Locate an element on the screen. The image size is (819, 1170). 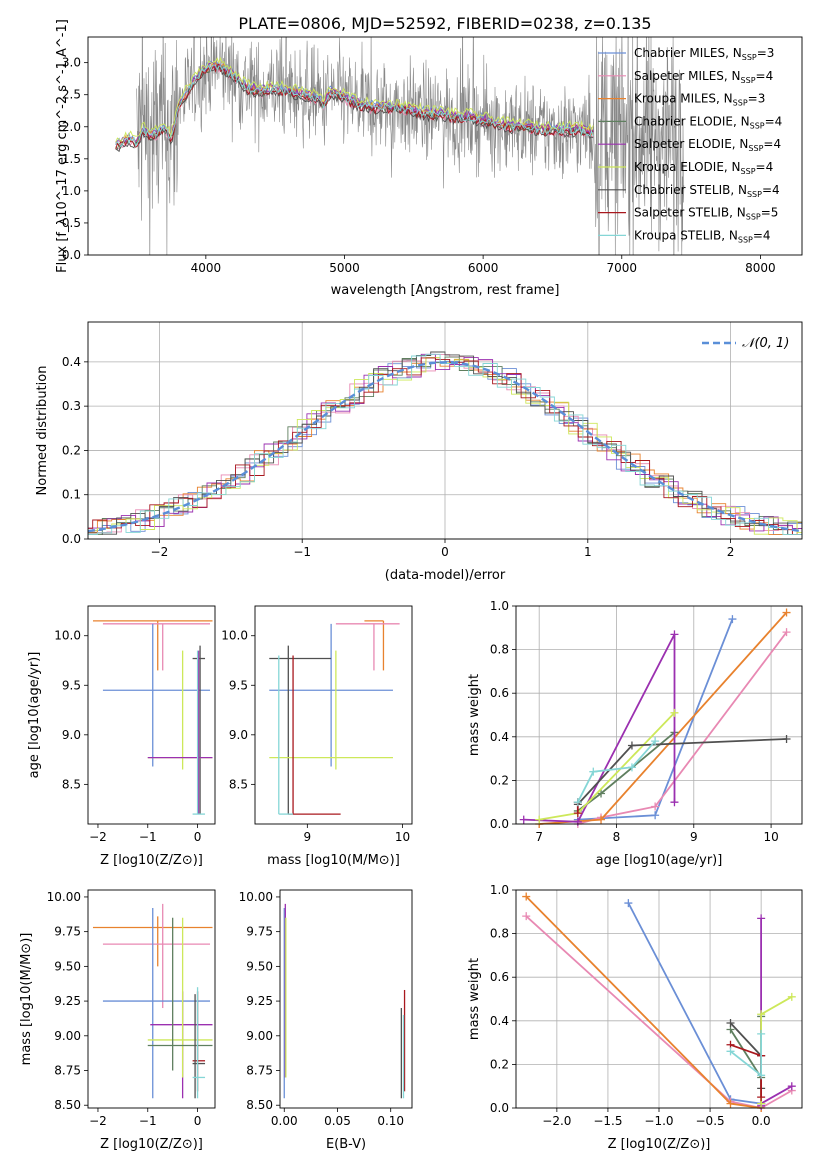
normal-curve is located at coordinates (445, 447).